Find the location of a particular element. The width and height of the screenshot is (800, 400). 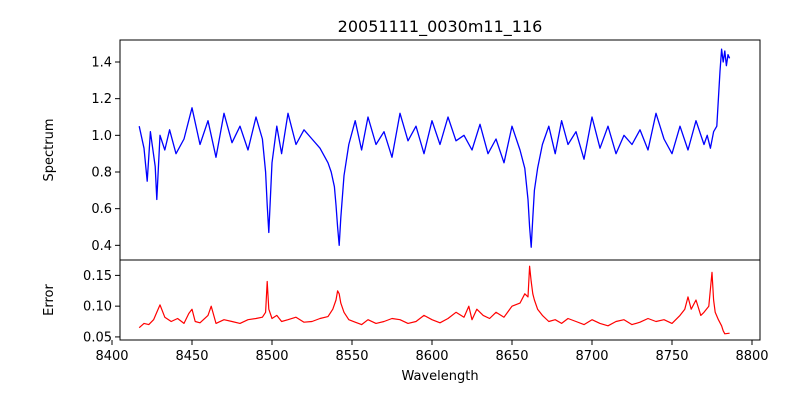

x-tick-label: 8550 is located at coordinates (351, 356).